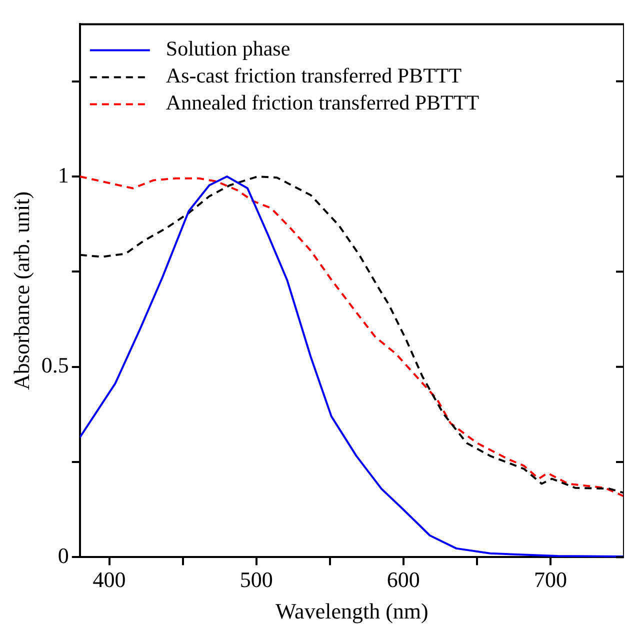 This screenshot has height=636, width=632. I want to click on legend-label: As-cast friction transferred PBTTT, so click(314, 76).